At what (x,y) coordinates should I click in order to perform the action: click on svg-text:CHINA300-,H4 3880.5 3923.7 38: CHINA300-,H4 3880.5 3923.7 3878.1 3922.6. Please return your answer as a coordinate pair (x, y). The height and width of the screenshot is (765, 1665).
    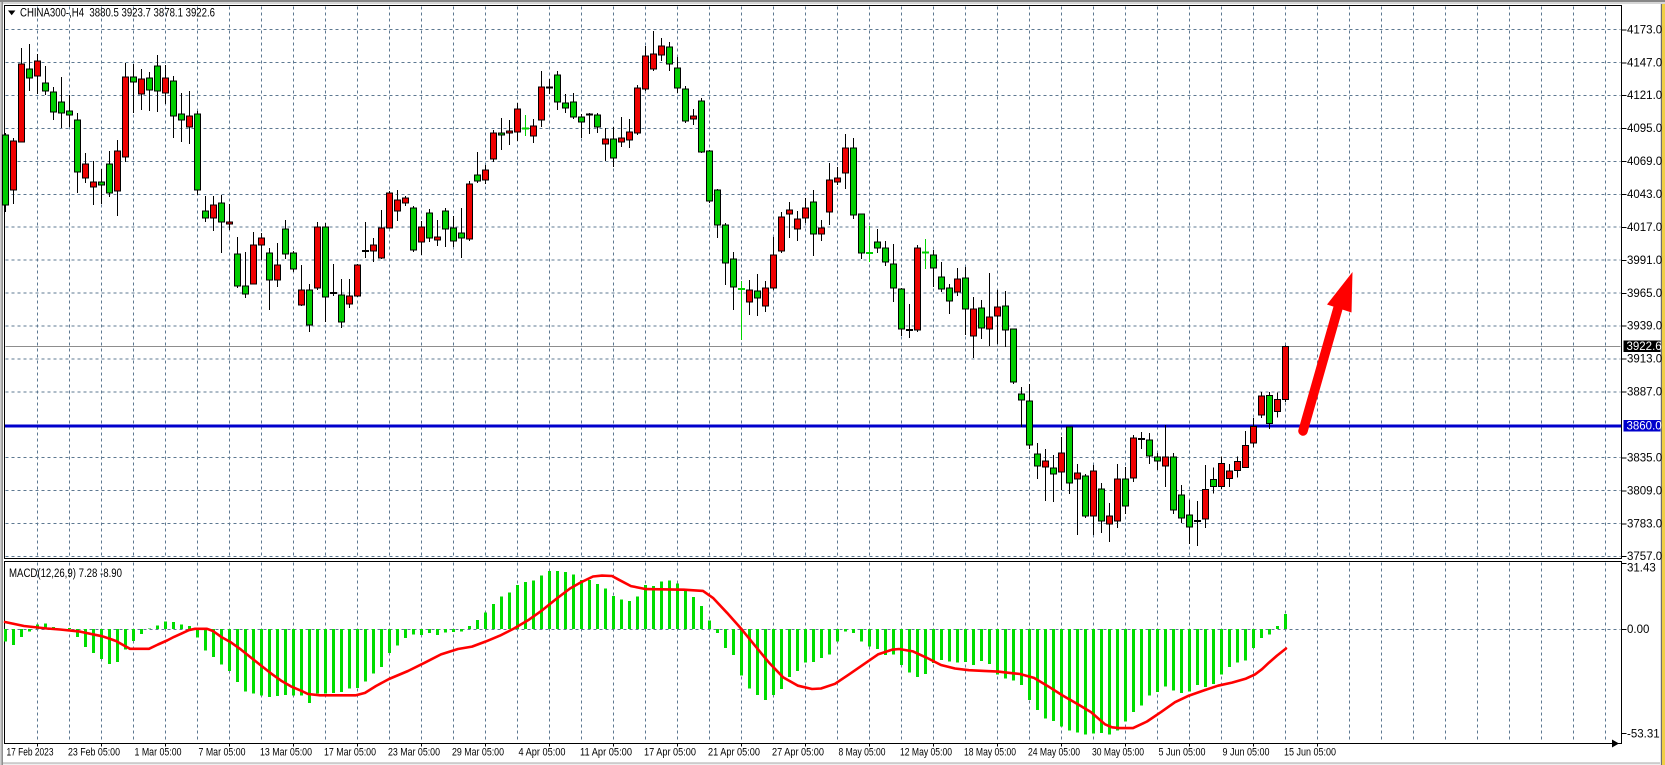
    Looking at the image, I should click on (117, 14).